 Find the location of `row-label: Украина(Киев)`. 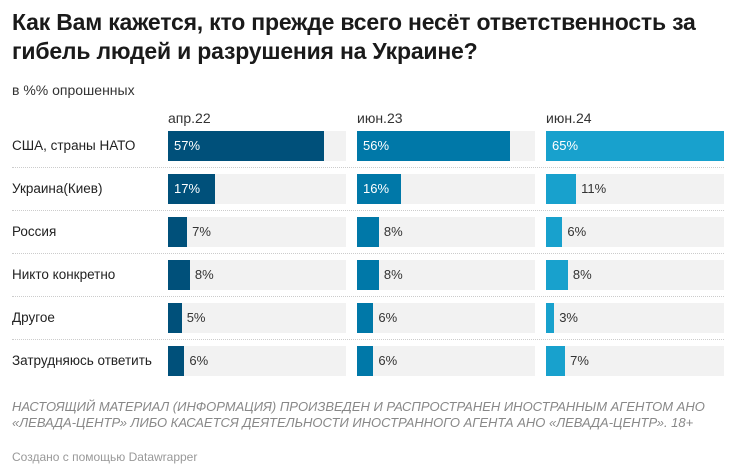

row-label: Украина(Киев) is located at coordinates (57, 188).